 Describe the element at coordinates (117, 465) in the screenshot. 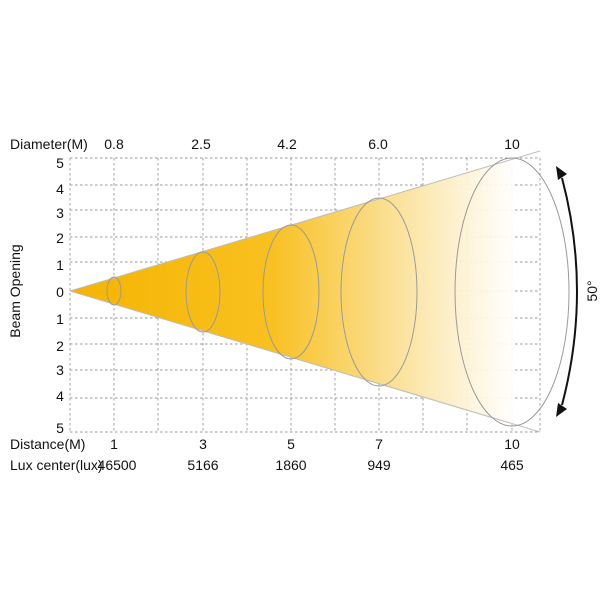

I see `lux-value: 46500` at that location.